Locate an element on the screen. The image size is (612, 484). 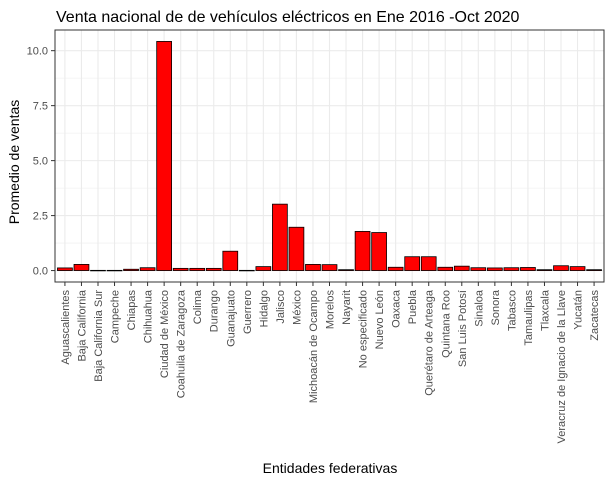
bar-guanajuato is located at coordinates (230, 260).